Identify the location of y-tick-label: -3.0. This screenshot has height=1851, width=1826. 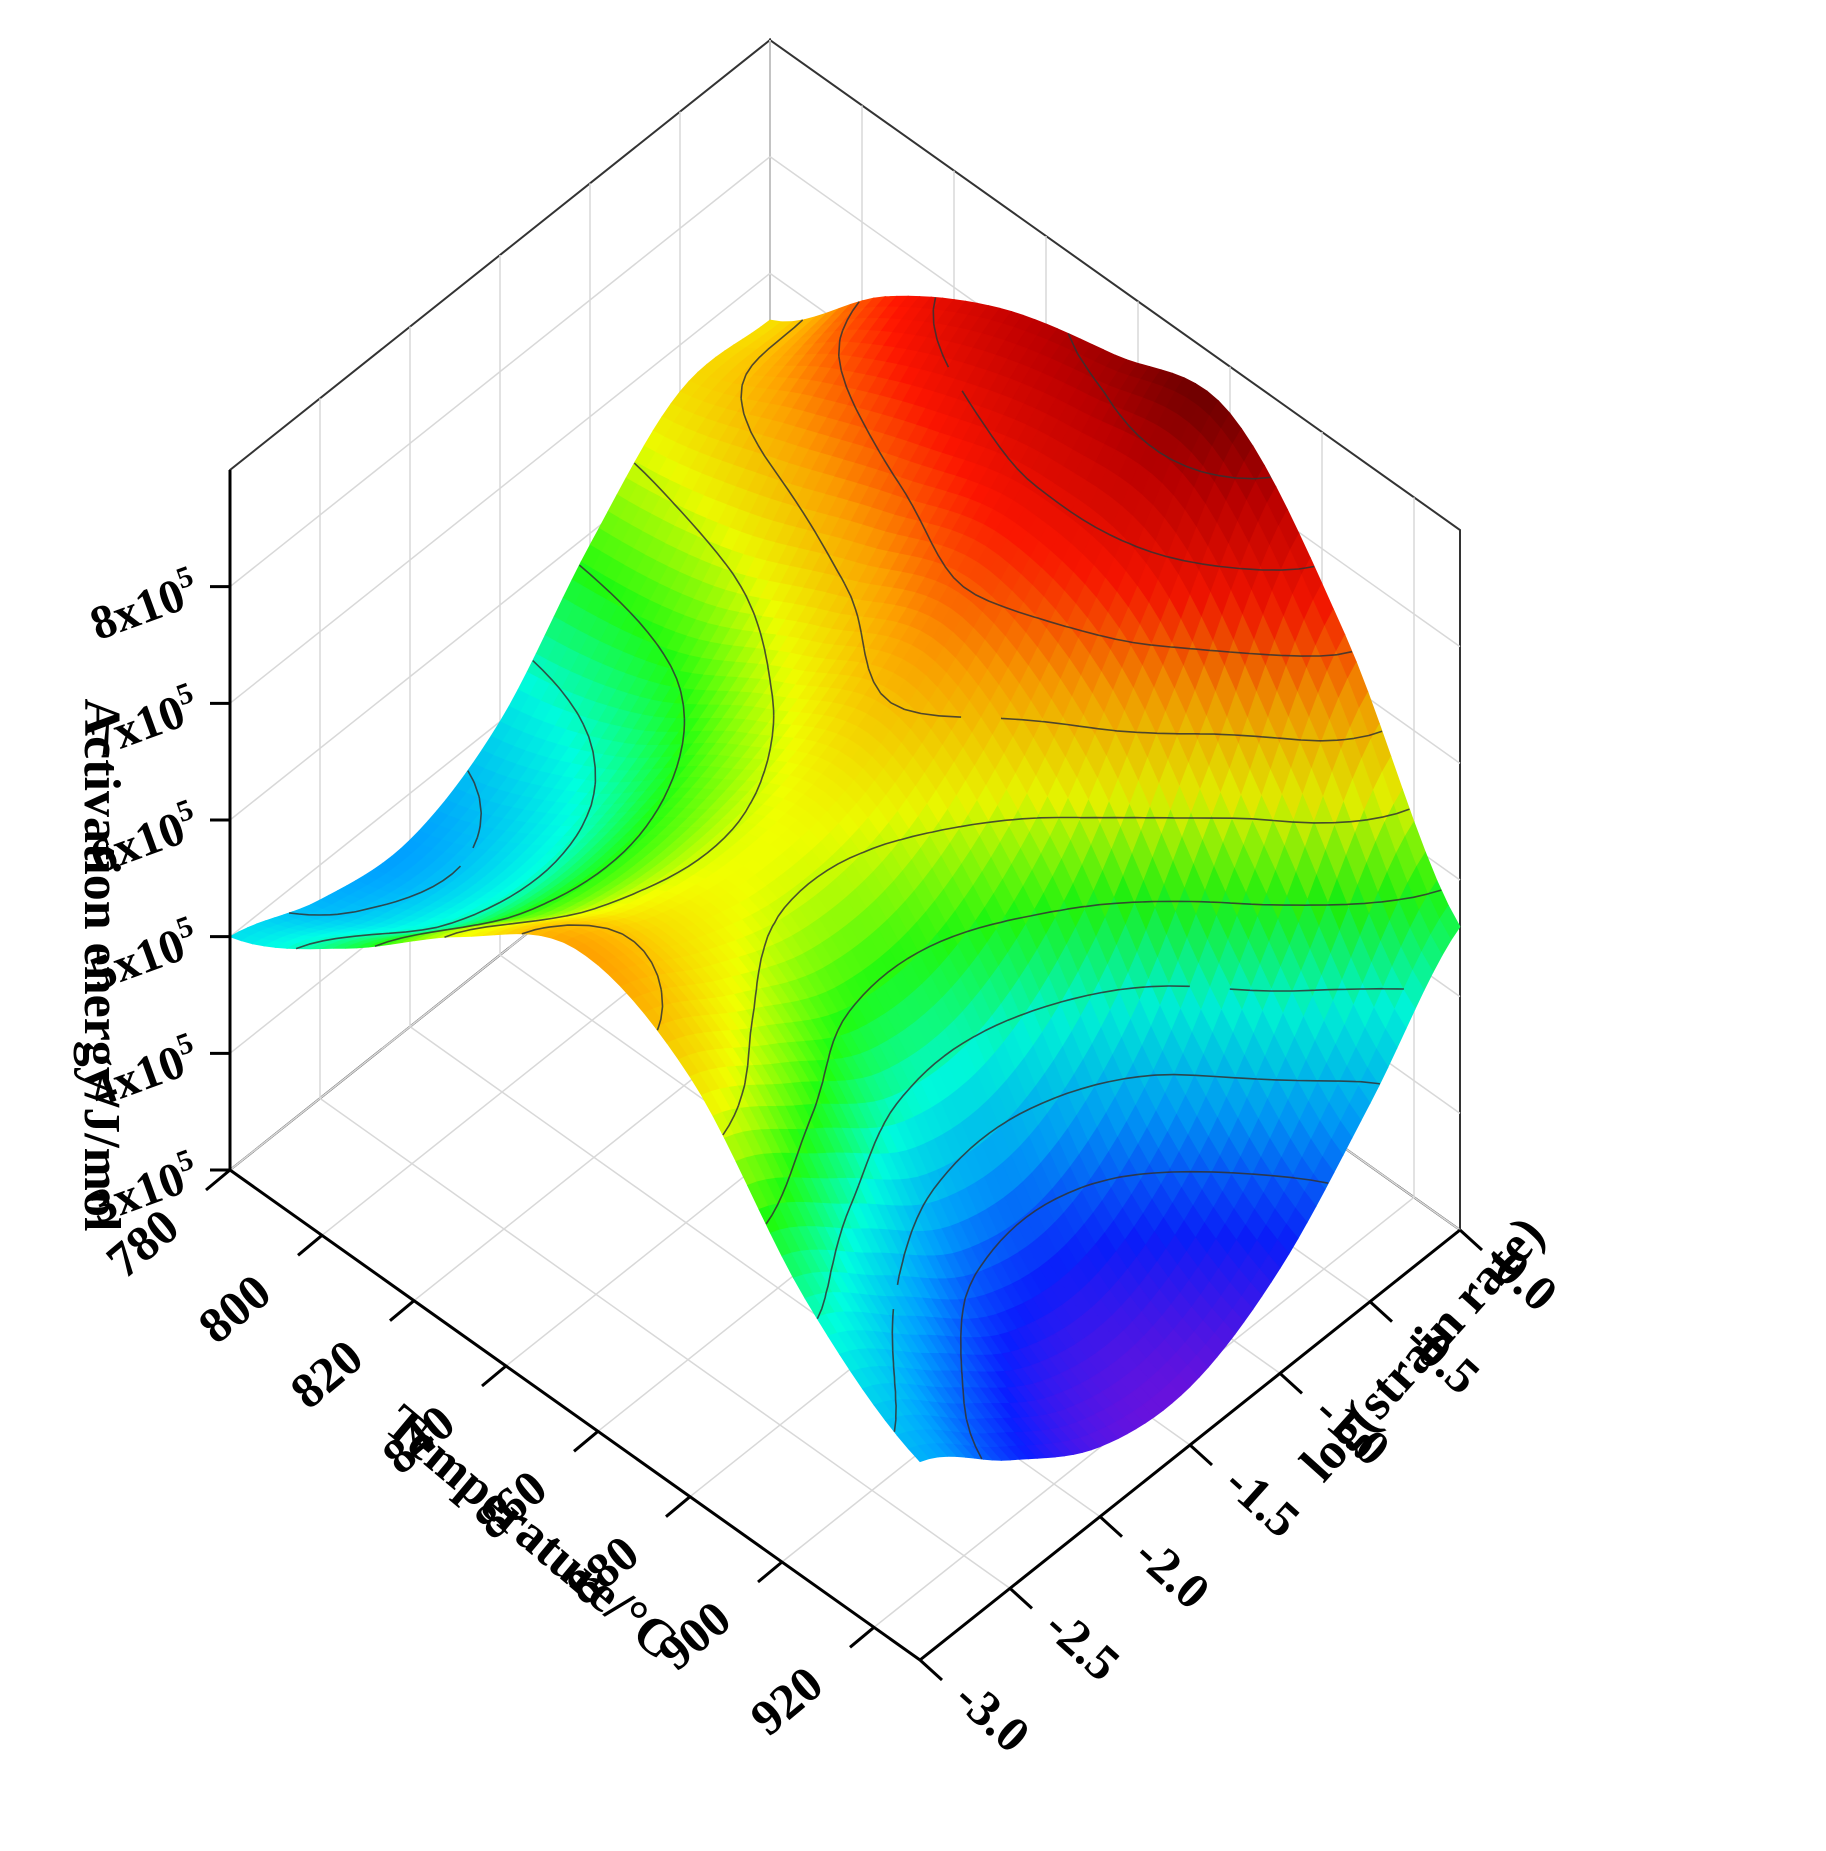
(993, 1716).